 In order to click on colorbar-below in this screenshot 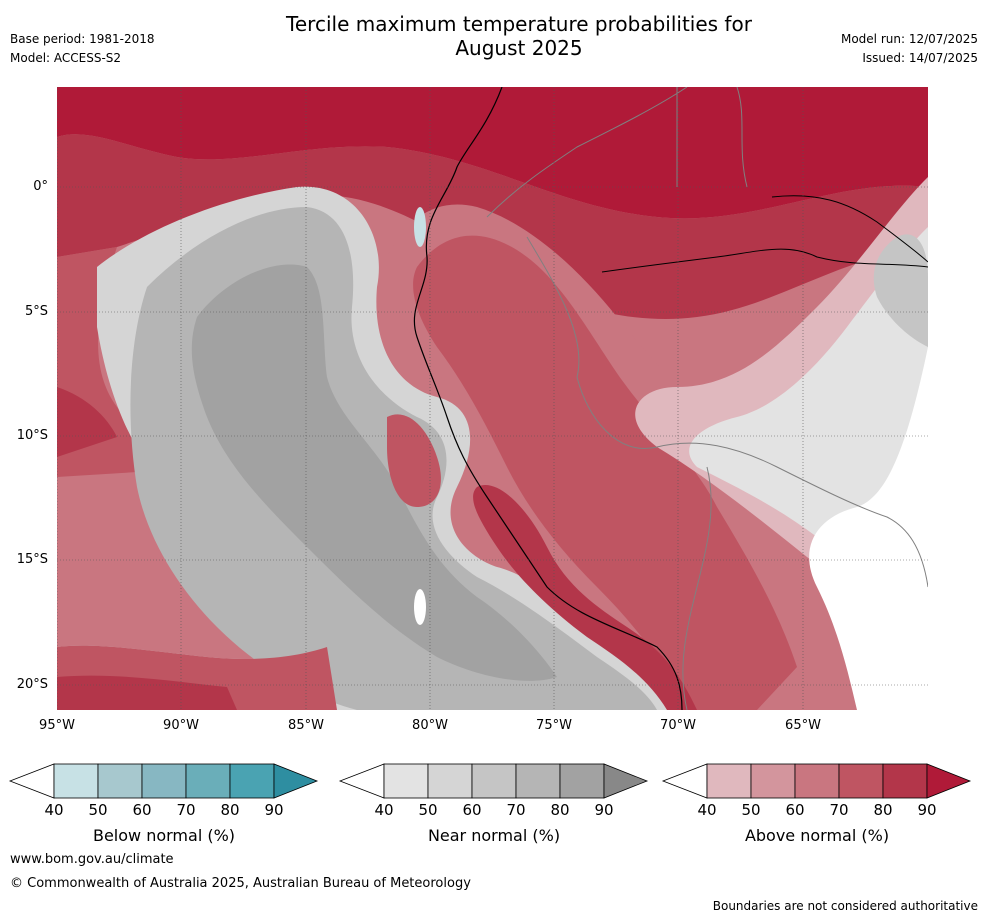, I will do `click(163, 781)`.